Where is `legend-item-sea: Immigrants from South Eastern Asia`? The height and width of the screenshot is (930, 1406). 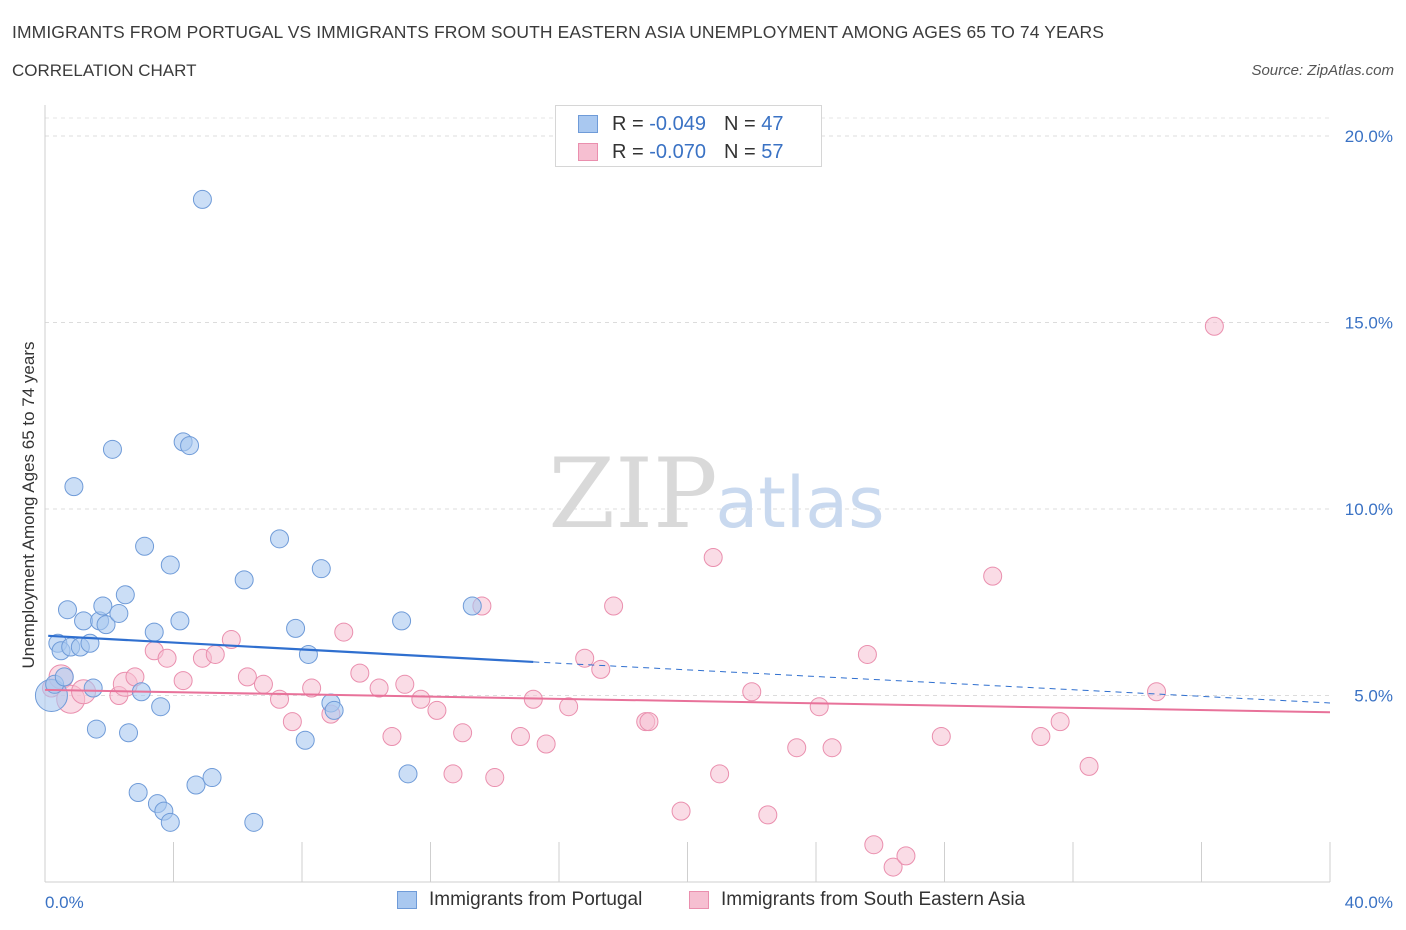 legend-item-sea: Immigrants from South Eastern Asia is located at coordinates (857, 900).